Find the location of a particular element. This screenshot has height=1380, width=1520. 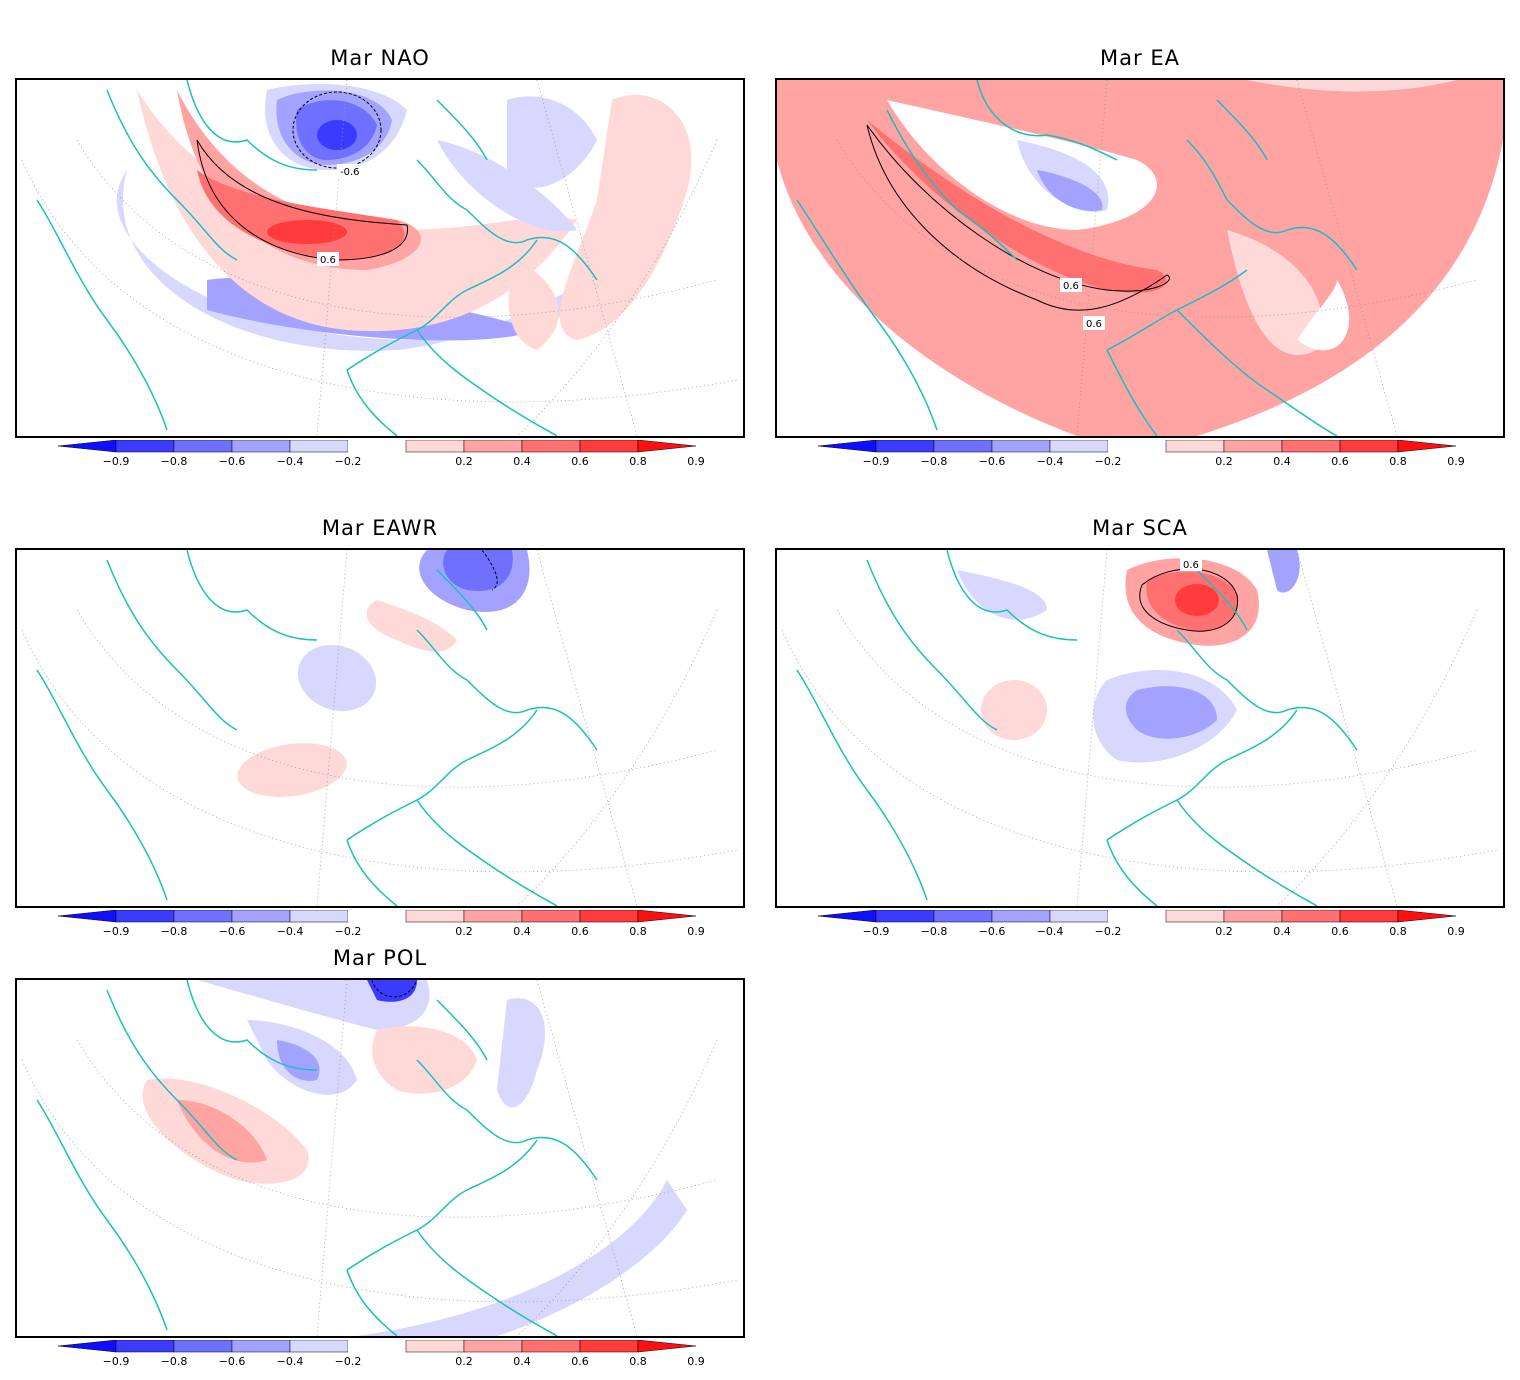

colorbar-sca: −0.9 −0.8 −0.6 −0.4 −0.2 0.2 0.4 0.6 0.8 0.9 is located at coordinates (1143, 930).